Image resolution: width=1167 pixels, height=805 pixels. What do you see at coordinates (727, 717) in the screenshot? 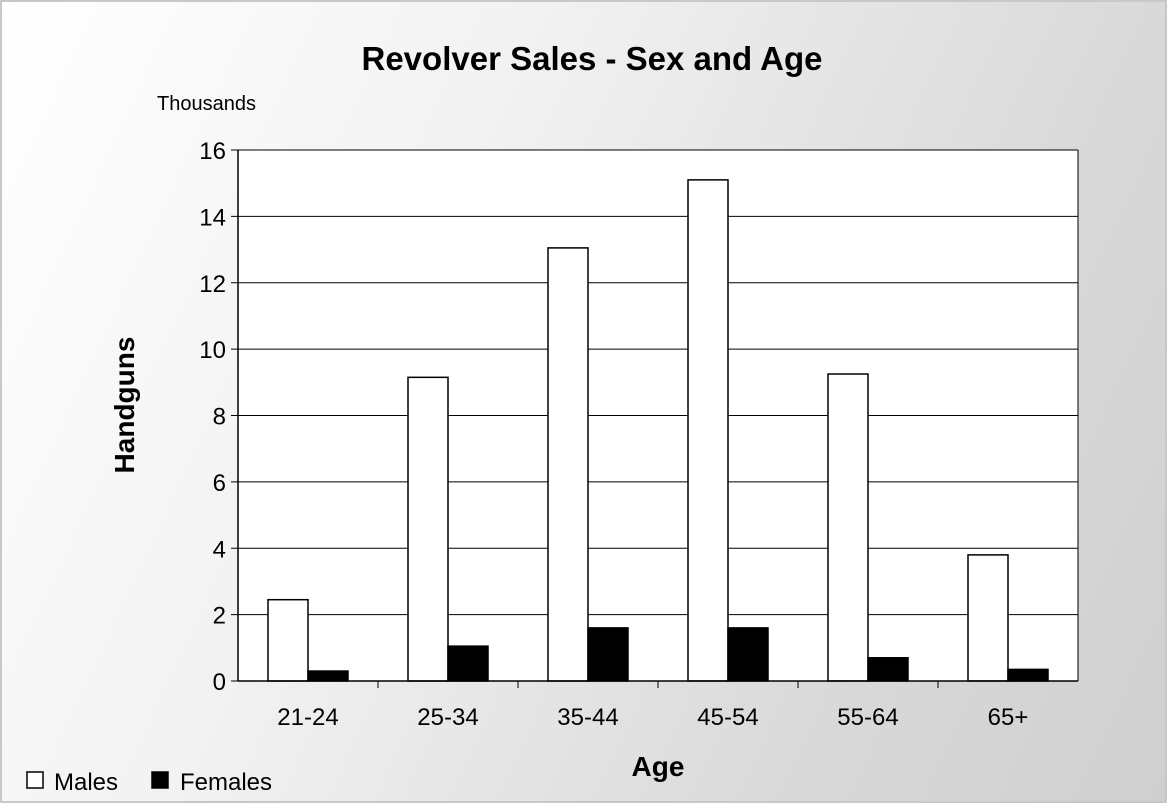
I see `x-tick-label: 45-54` at bounding box center [727, 717].